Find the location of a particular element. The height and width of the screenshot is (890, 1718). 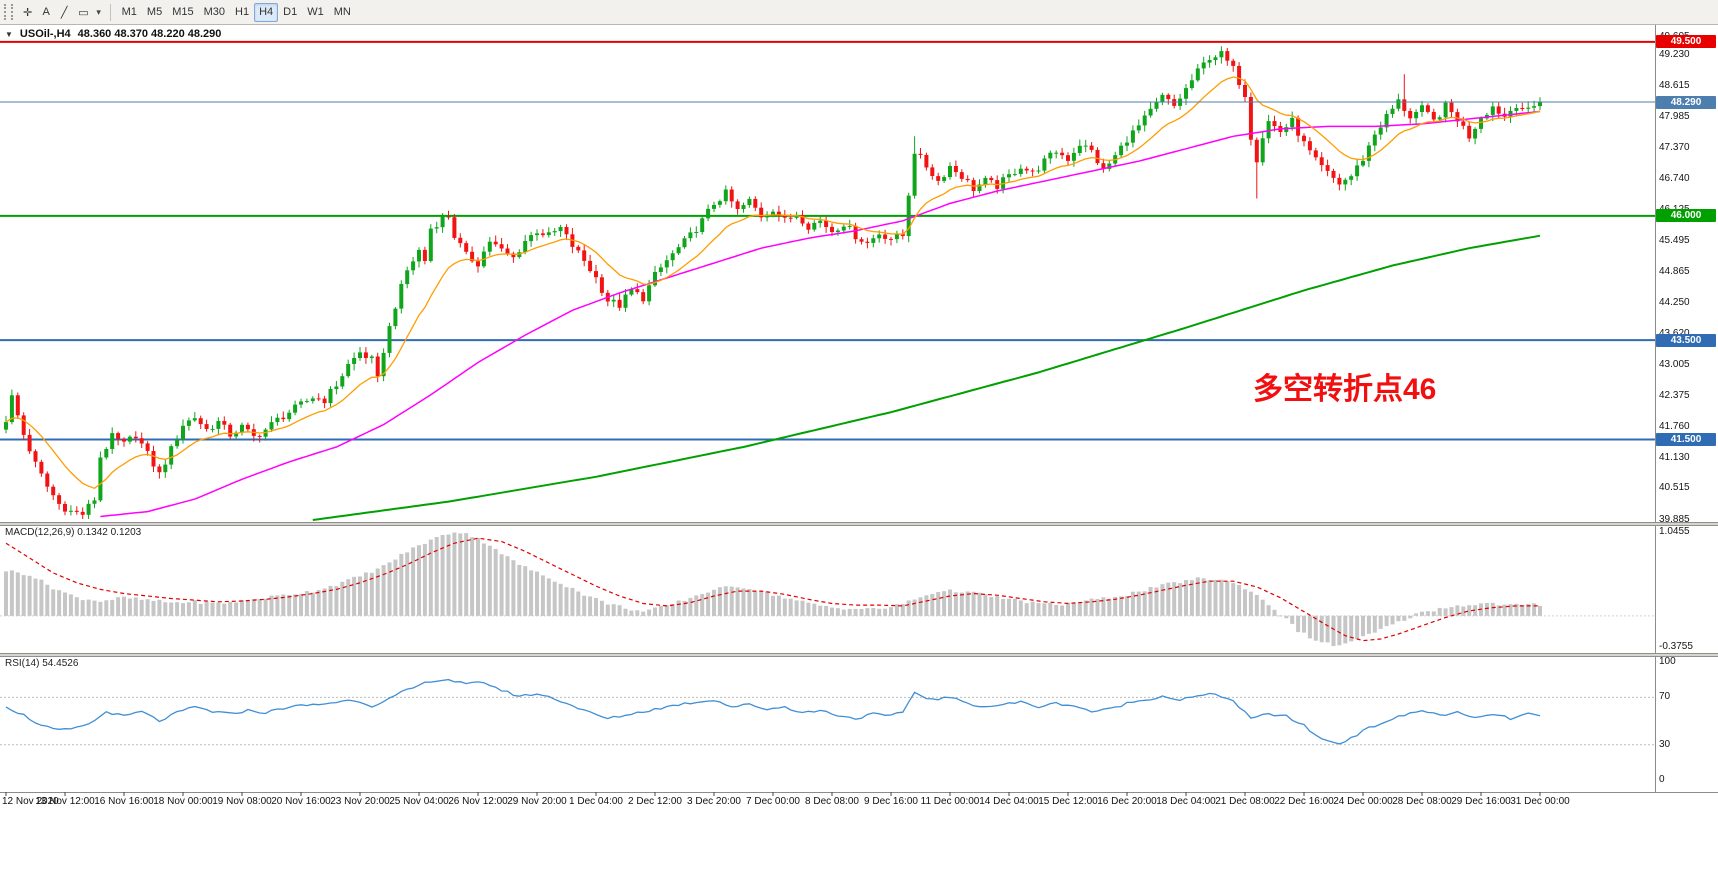

rsi-line is located at coordinates (773, 711).